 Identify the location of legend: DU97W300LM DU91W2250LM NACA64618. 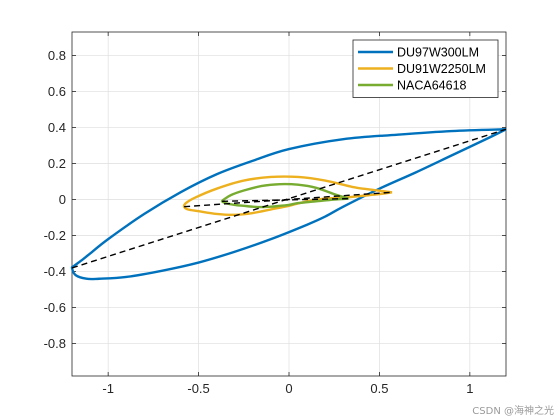
(425, 68).